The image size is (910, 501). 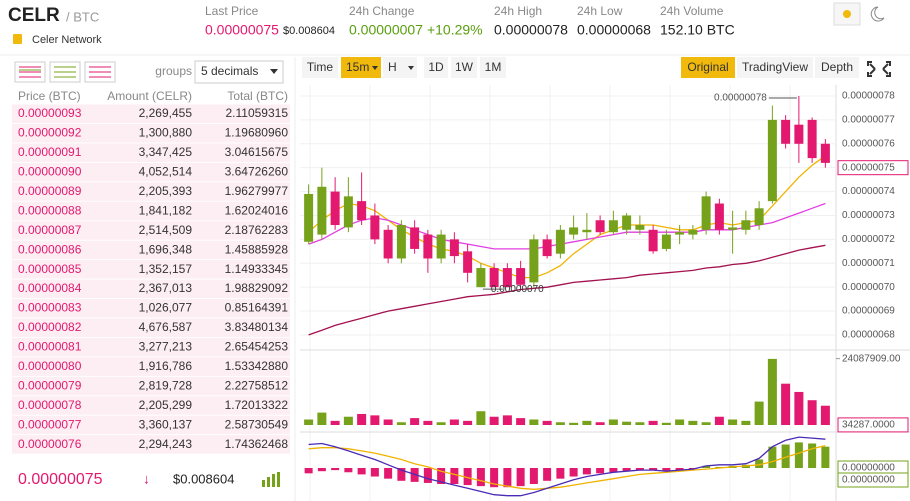 I want to click on orderbook-cell: 0.85164391, so click(x=257, y=308).